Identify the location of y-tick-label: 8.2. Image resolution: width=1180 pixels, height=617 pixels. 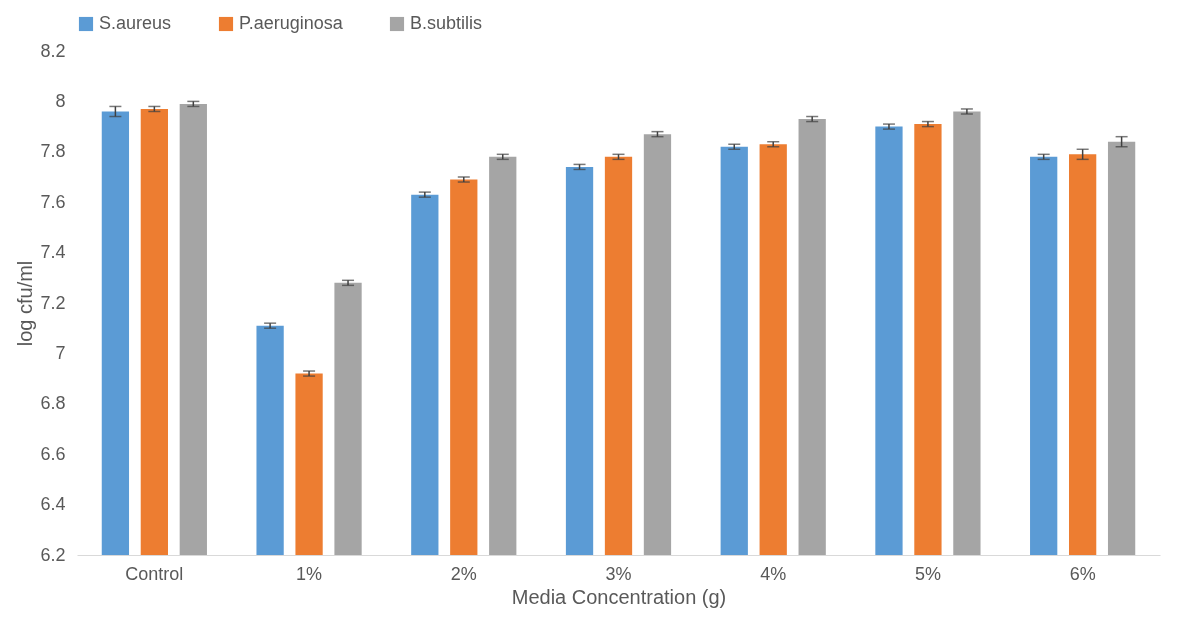
(53, 50).